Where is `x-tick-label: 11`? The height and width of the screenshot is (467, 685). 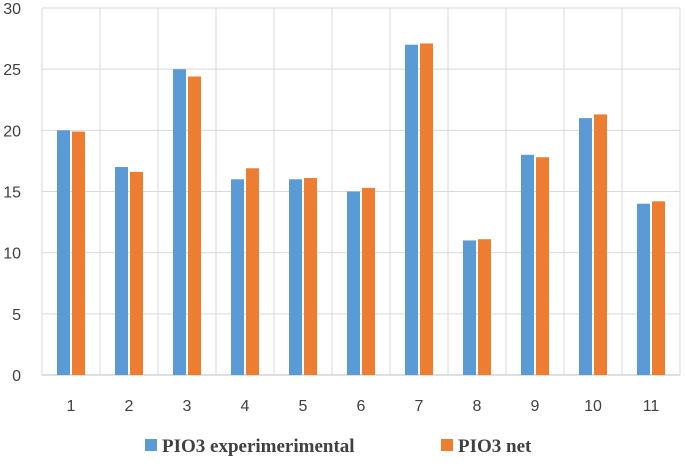 x-tick-label: 11 is located at coordinates (651, 406).